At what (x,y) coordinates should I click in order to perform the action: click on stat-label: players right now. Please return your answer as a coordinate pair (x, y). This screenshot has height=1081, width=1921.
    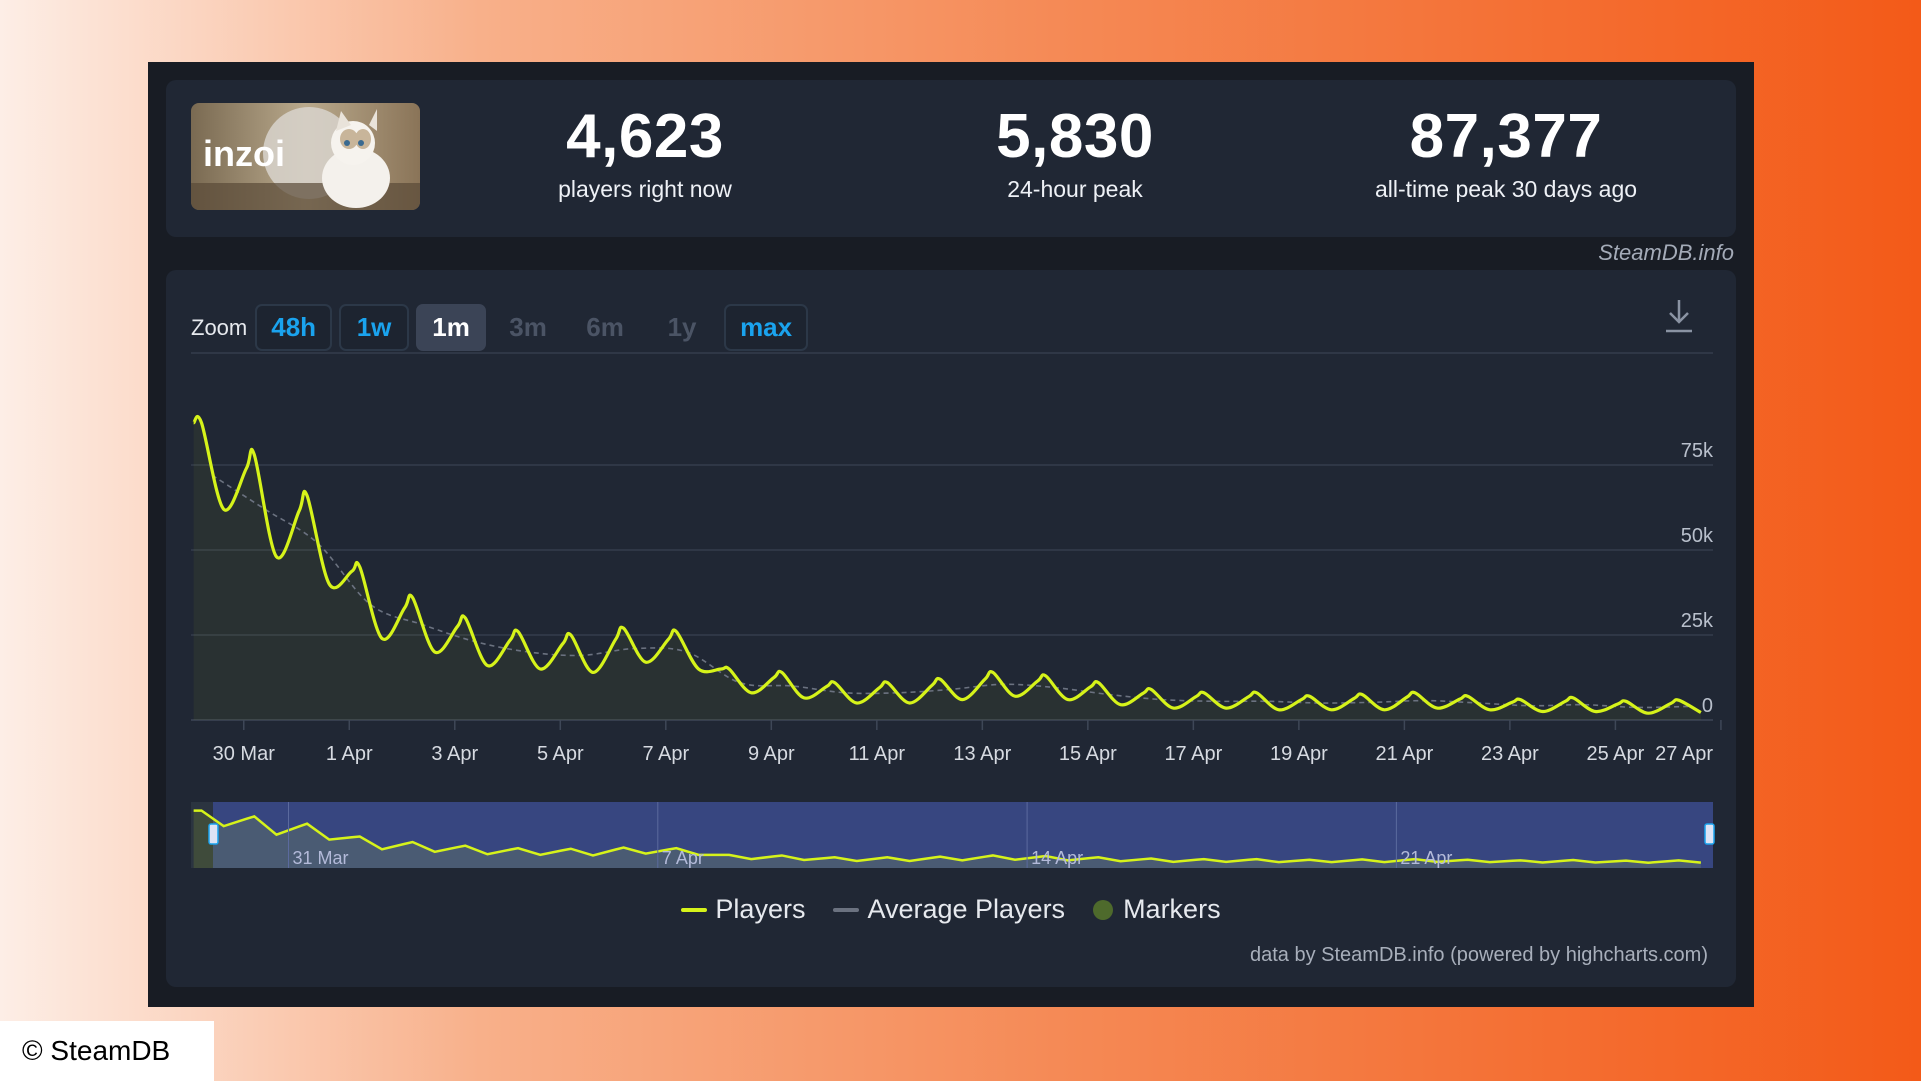
    Looking at the image, I should click on (645, 189).